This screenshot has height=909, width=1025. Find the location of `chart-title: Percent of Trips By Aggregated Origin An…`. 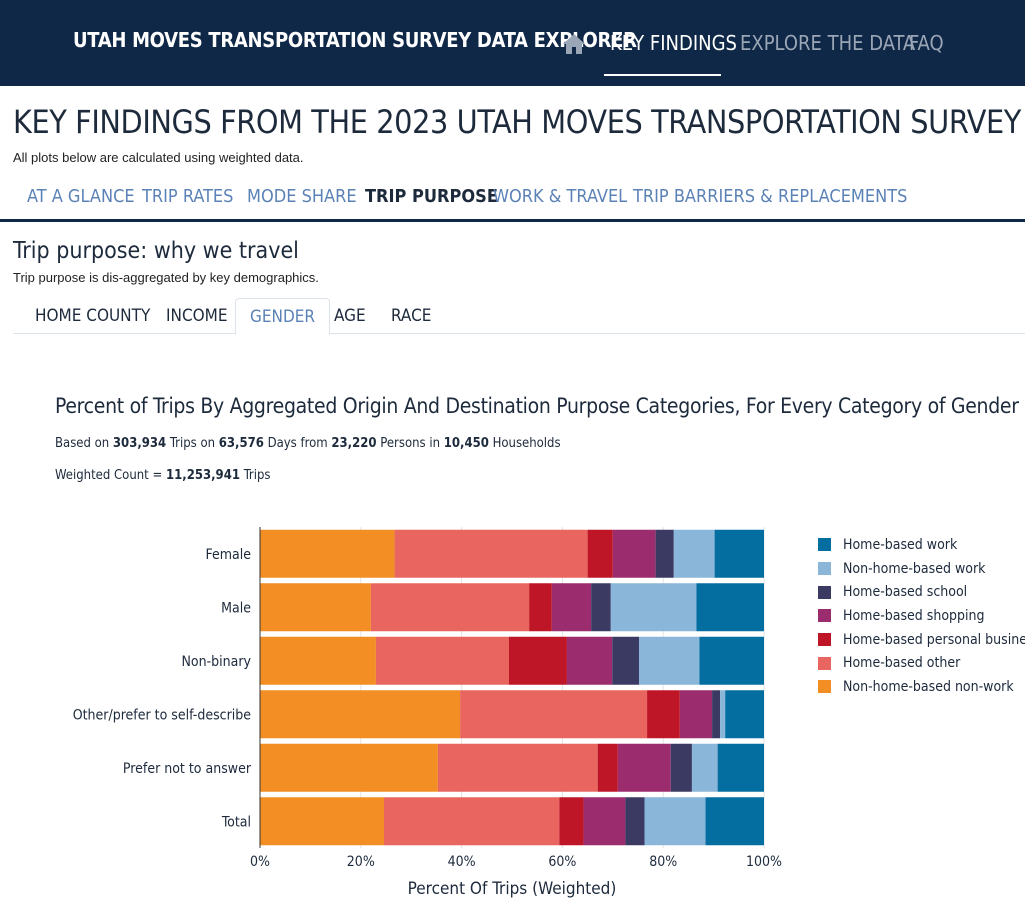

chart-title: Percent of Trips By Aggregated Origin An… is located at coordinates (537, 406).